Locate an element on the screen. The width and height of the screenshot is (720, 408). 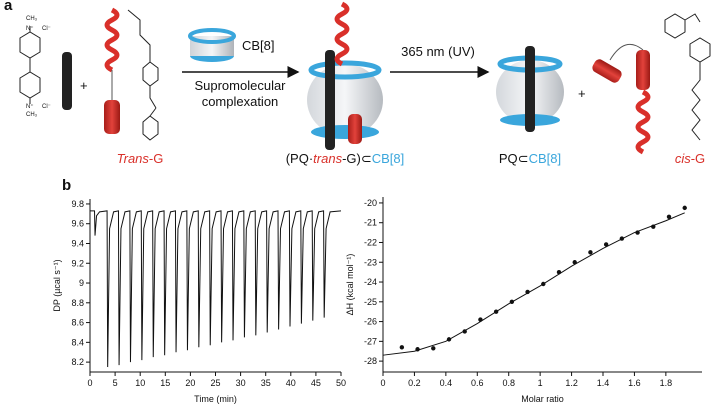
x-tick-label: 1.4 is located at coordinates (603, 383).